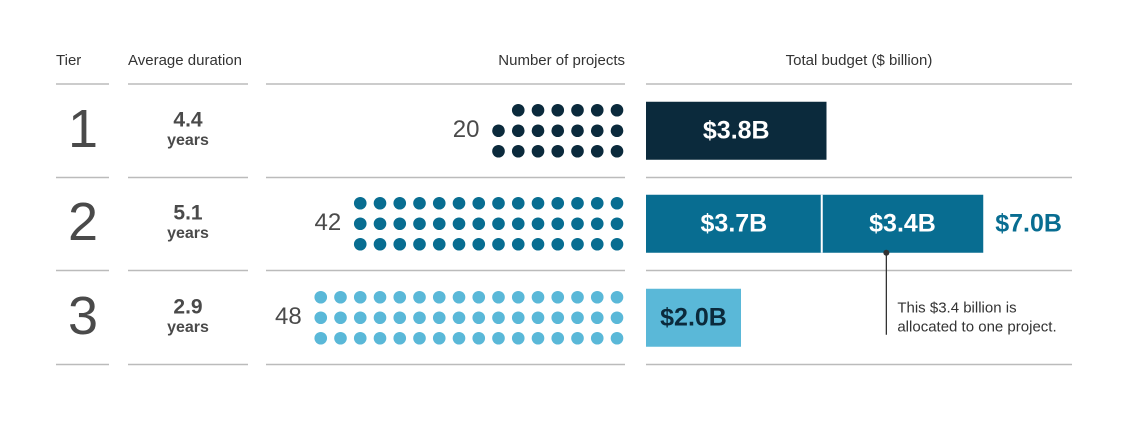  I want to click on budget-total: $7.0B, so click(1028, 223).